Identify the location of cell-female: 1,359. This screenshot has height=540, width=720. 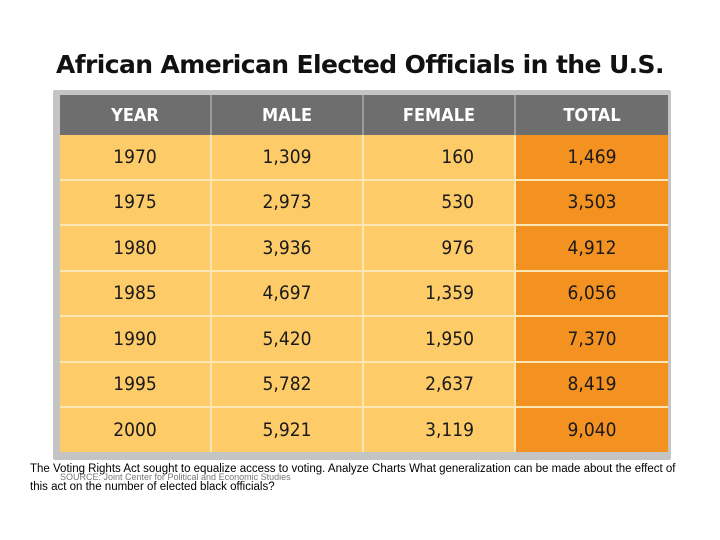
(440, 294).